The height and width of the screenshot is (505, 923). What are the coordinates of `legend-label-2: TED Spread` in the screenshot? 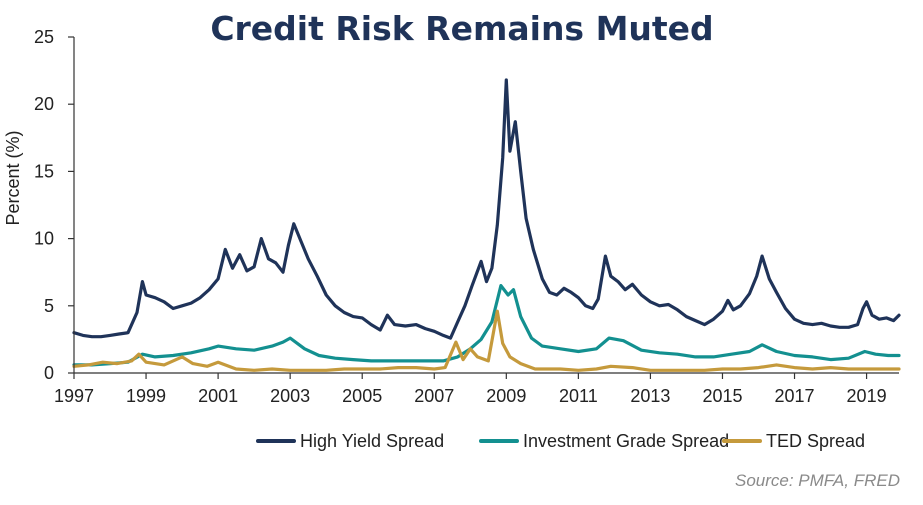 It's located at (815, 441).